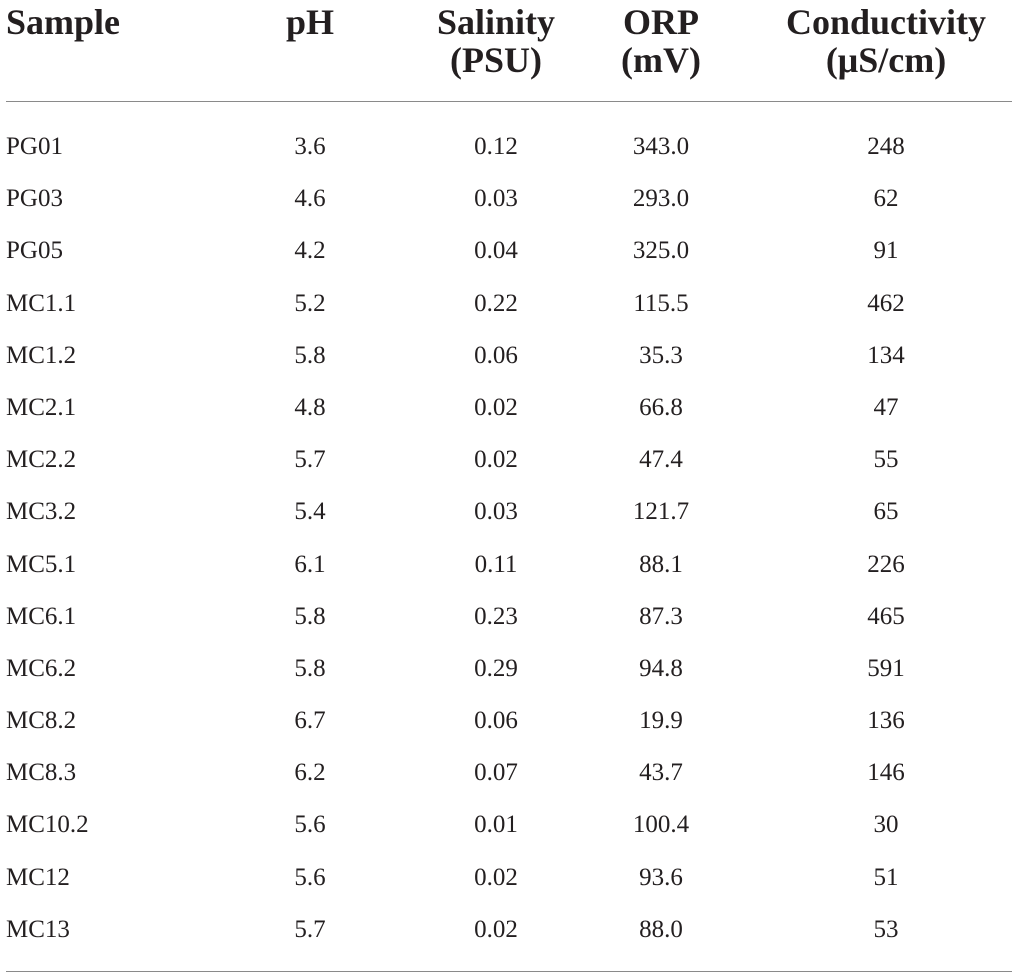  Describe the element at coordinates (509, 878) in the screenshot. I see `table-row: MC12 5.6 0.02 93.6 51` at that location.